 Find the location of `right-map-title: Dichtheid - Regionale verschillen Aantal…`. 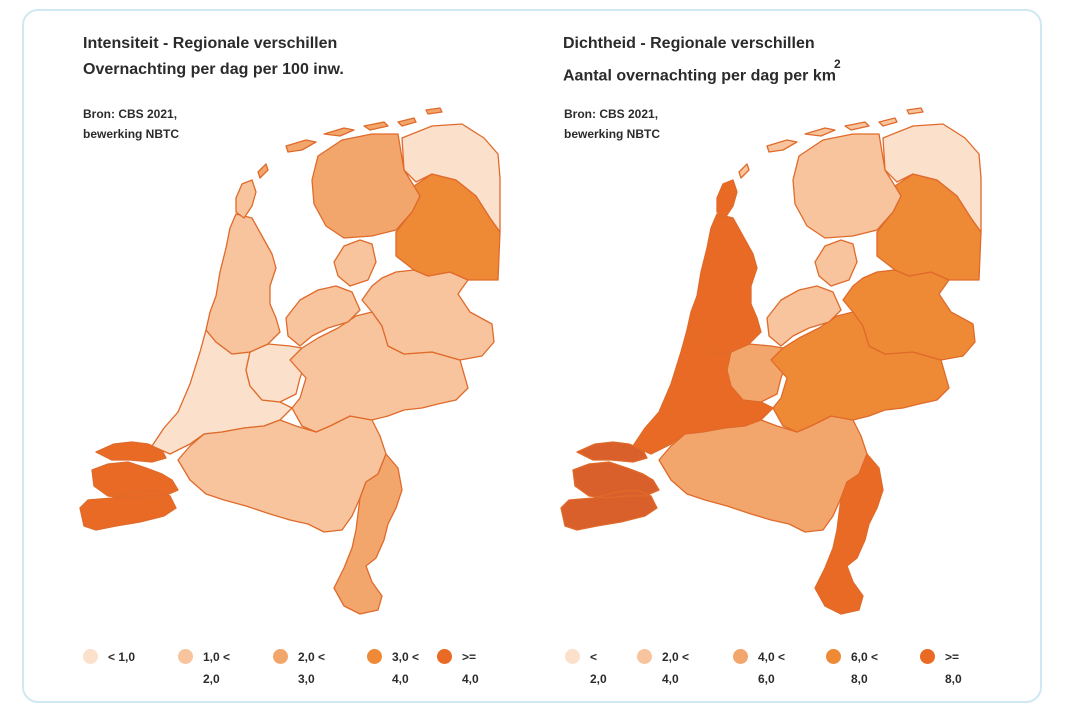

right-map-title: Dichtheid - Regionale verschillen Aantal… is located at coordinates (702, 60).